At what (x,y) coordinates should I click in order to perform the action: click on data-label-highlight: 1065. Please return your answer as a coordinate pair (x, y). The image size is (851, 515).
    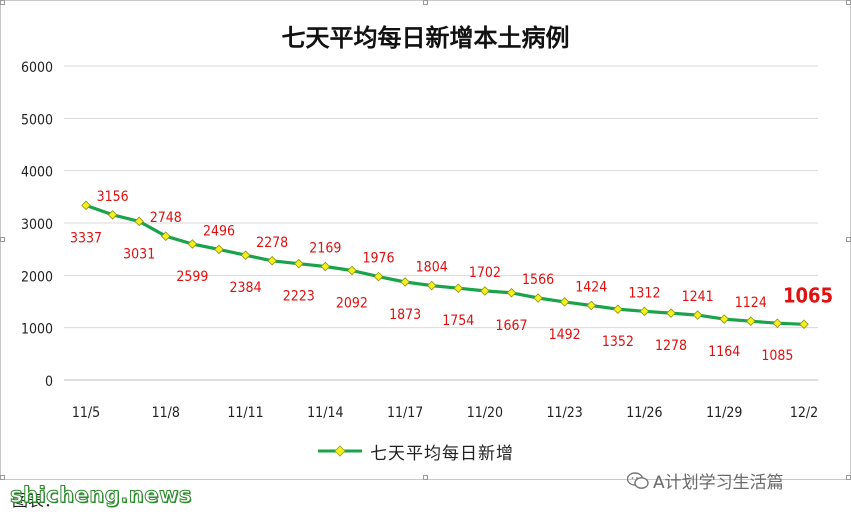
    Looking at the image, I should click on (808, 295).